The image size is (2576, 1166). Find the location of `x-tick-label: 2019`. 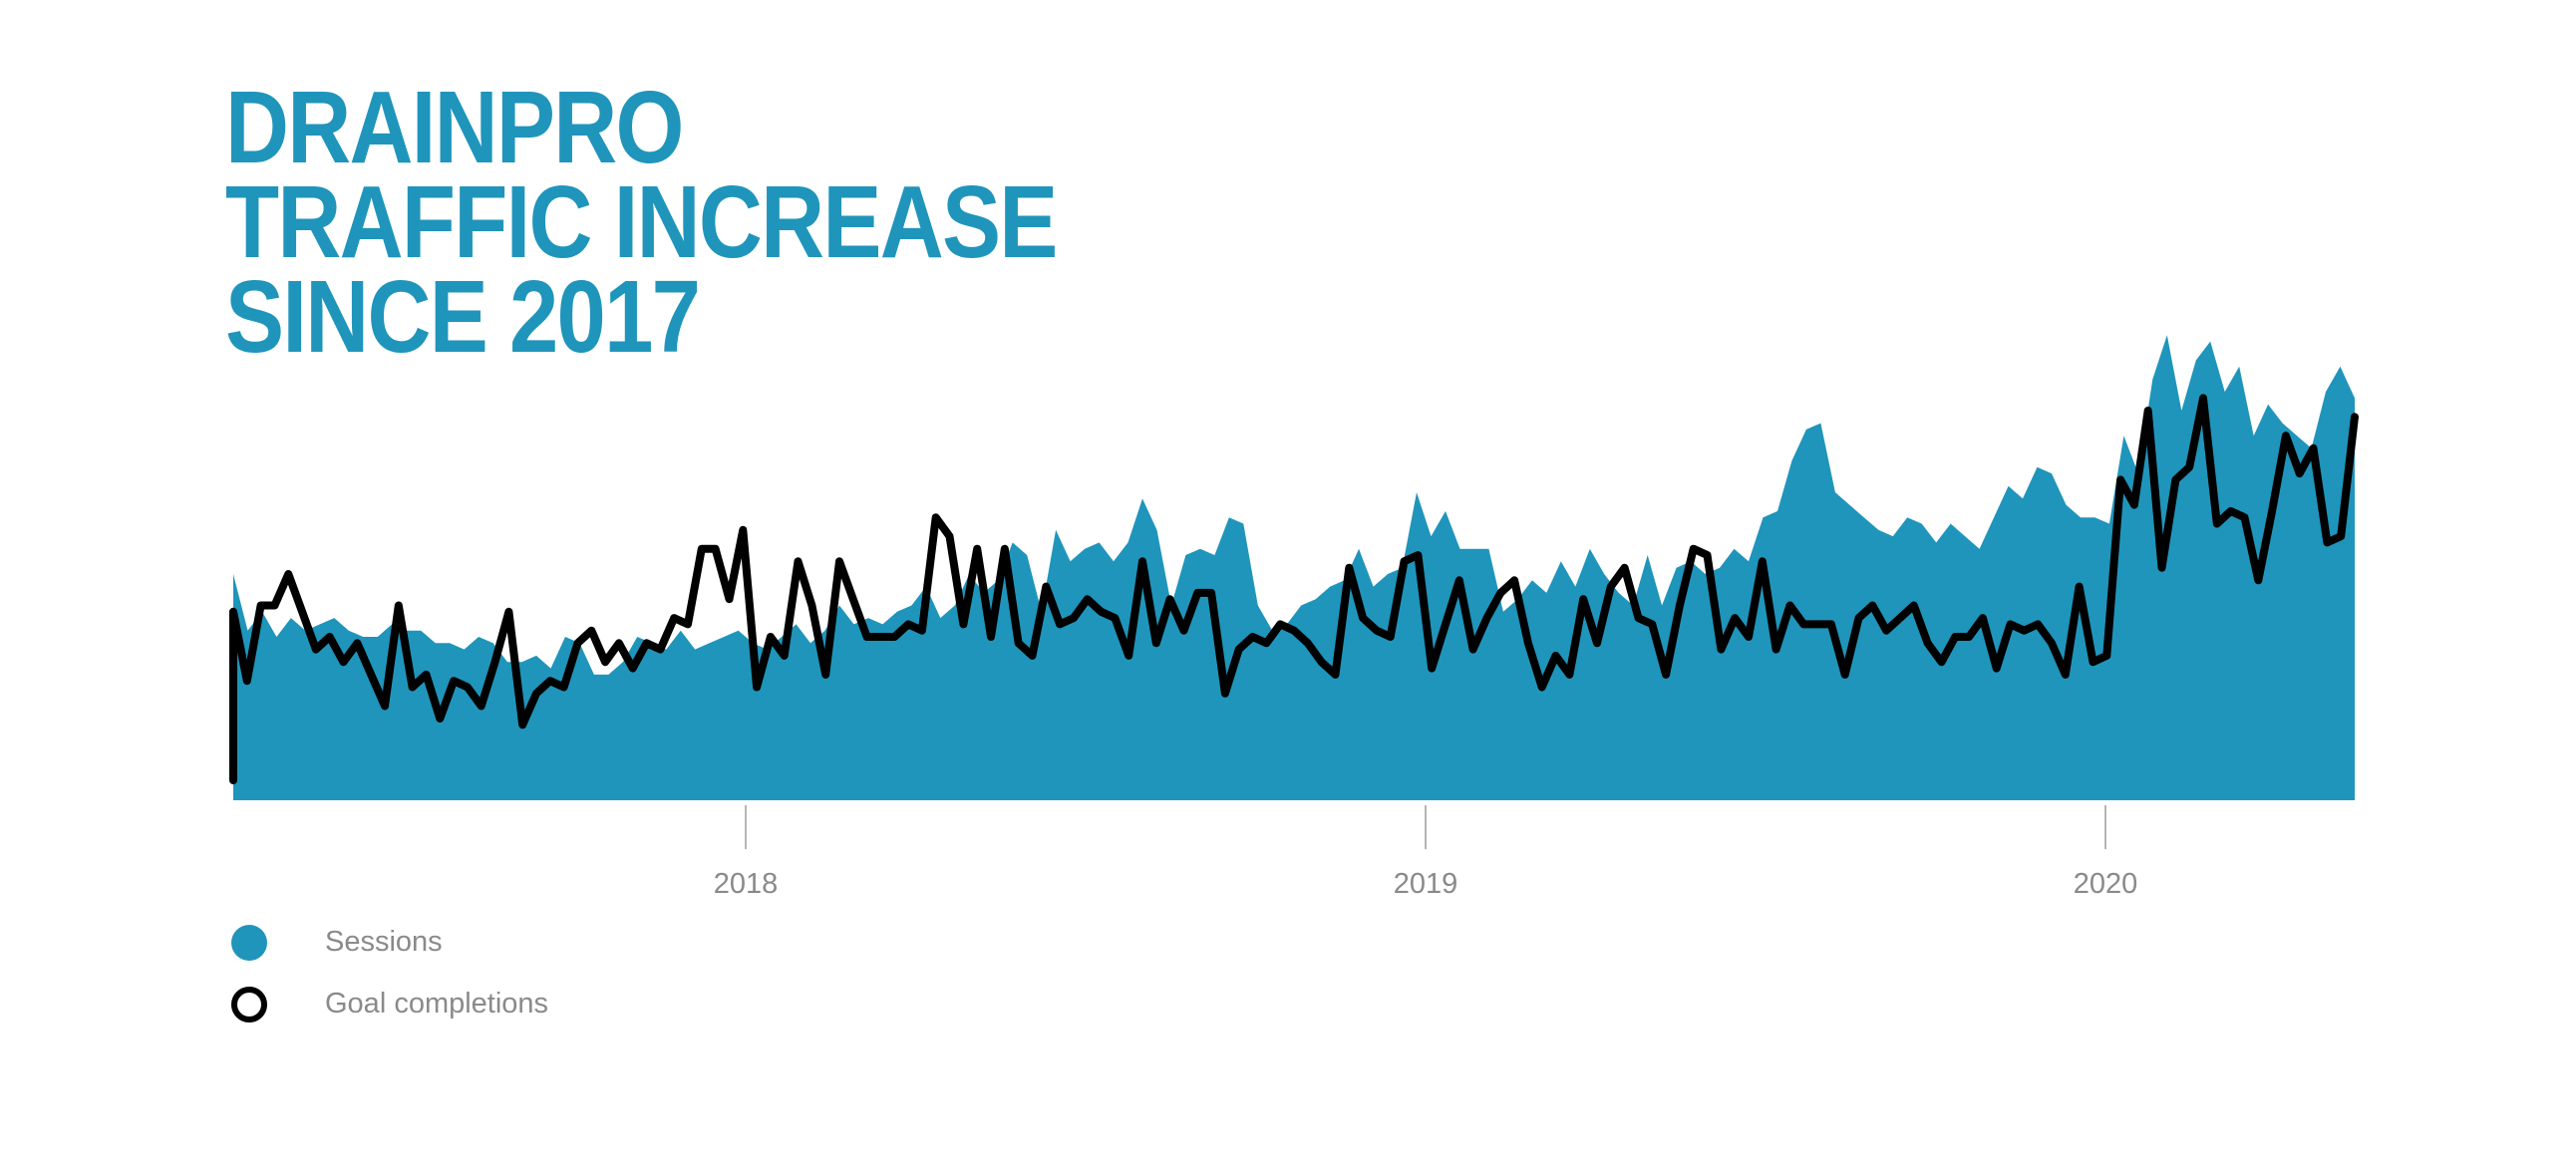

x-tick-label: 2019 is located at coordinates (1426, 884).